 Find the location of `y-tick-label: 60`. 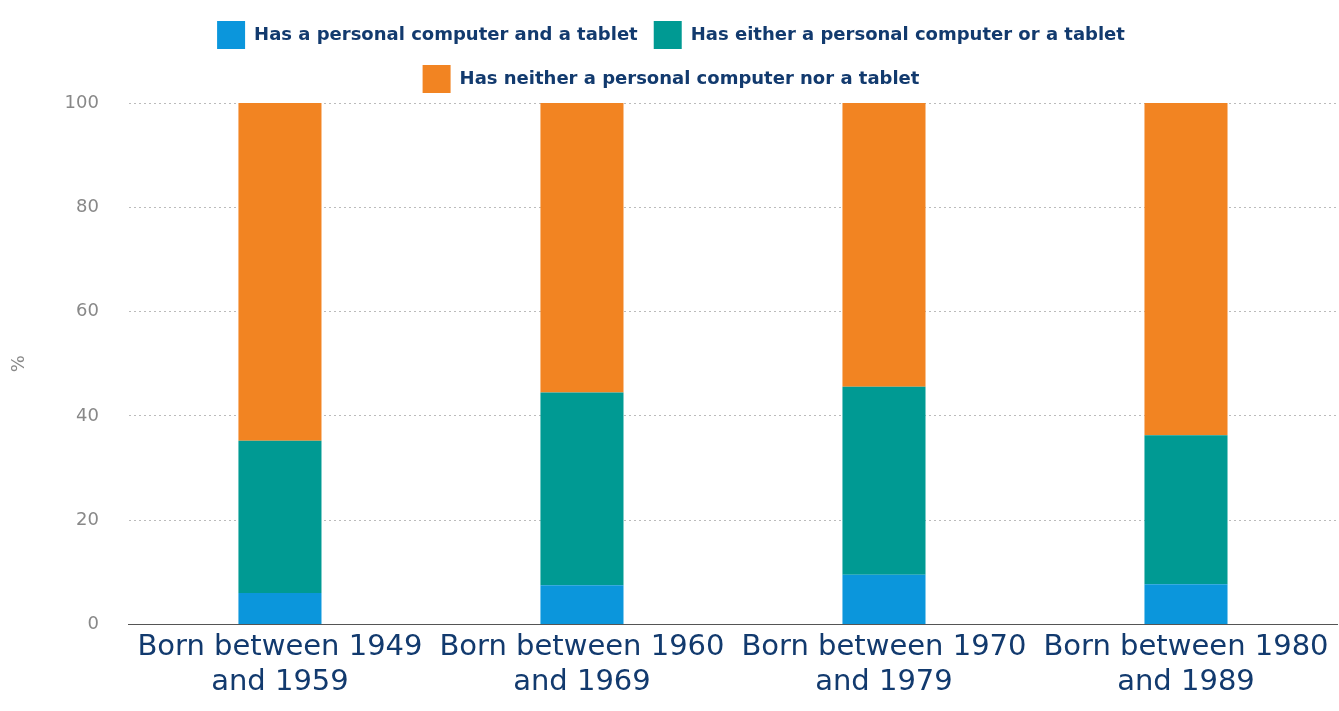

y-tick-label: 60 is located at coordinates (87, 310).